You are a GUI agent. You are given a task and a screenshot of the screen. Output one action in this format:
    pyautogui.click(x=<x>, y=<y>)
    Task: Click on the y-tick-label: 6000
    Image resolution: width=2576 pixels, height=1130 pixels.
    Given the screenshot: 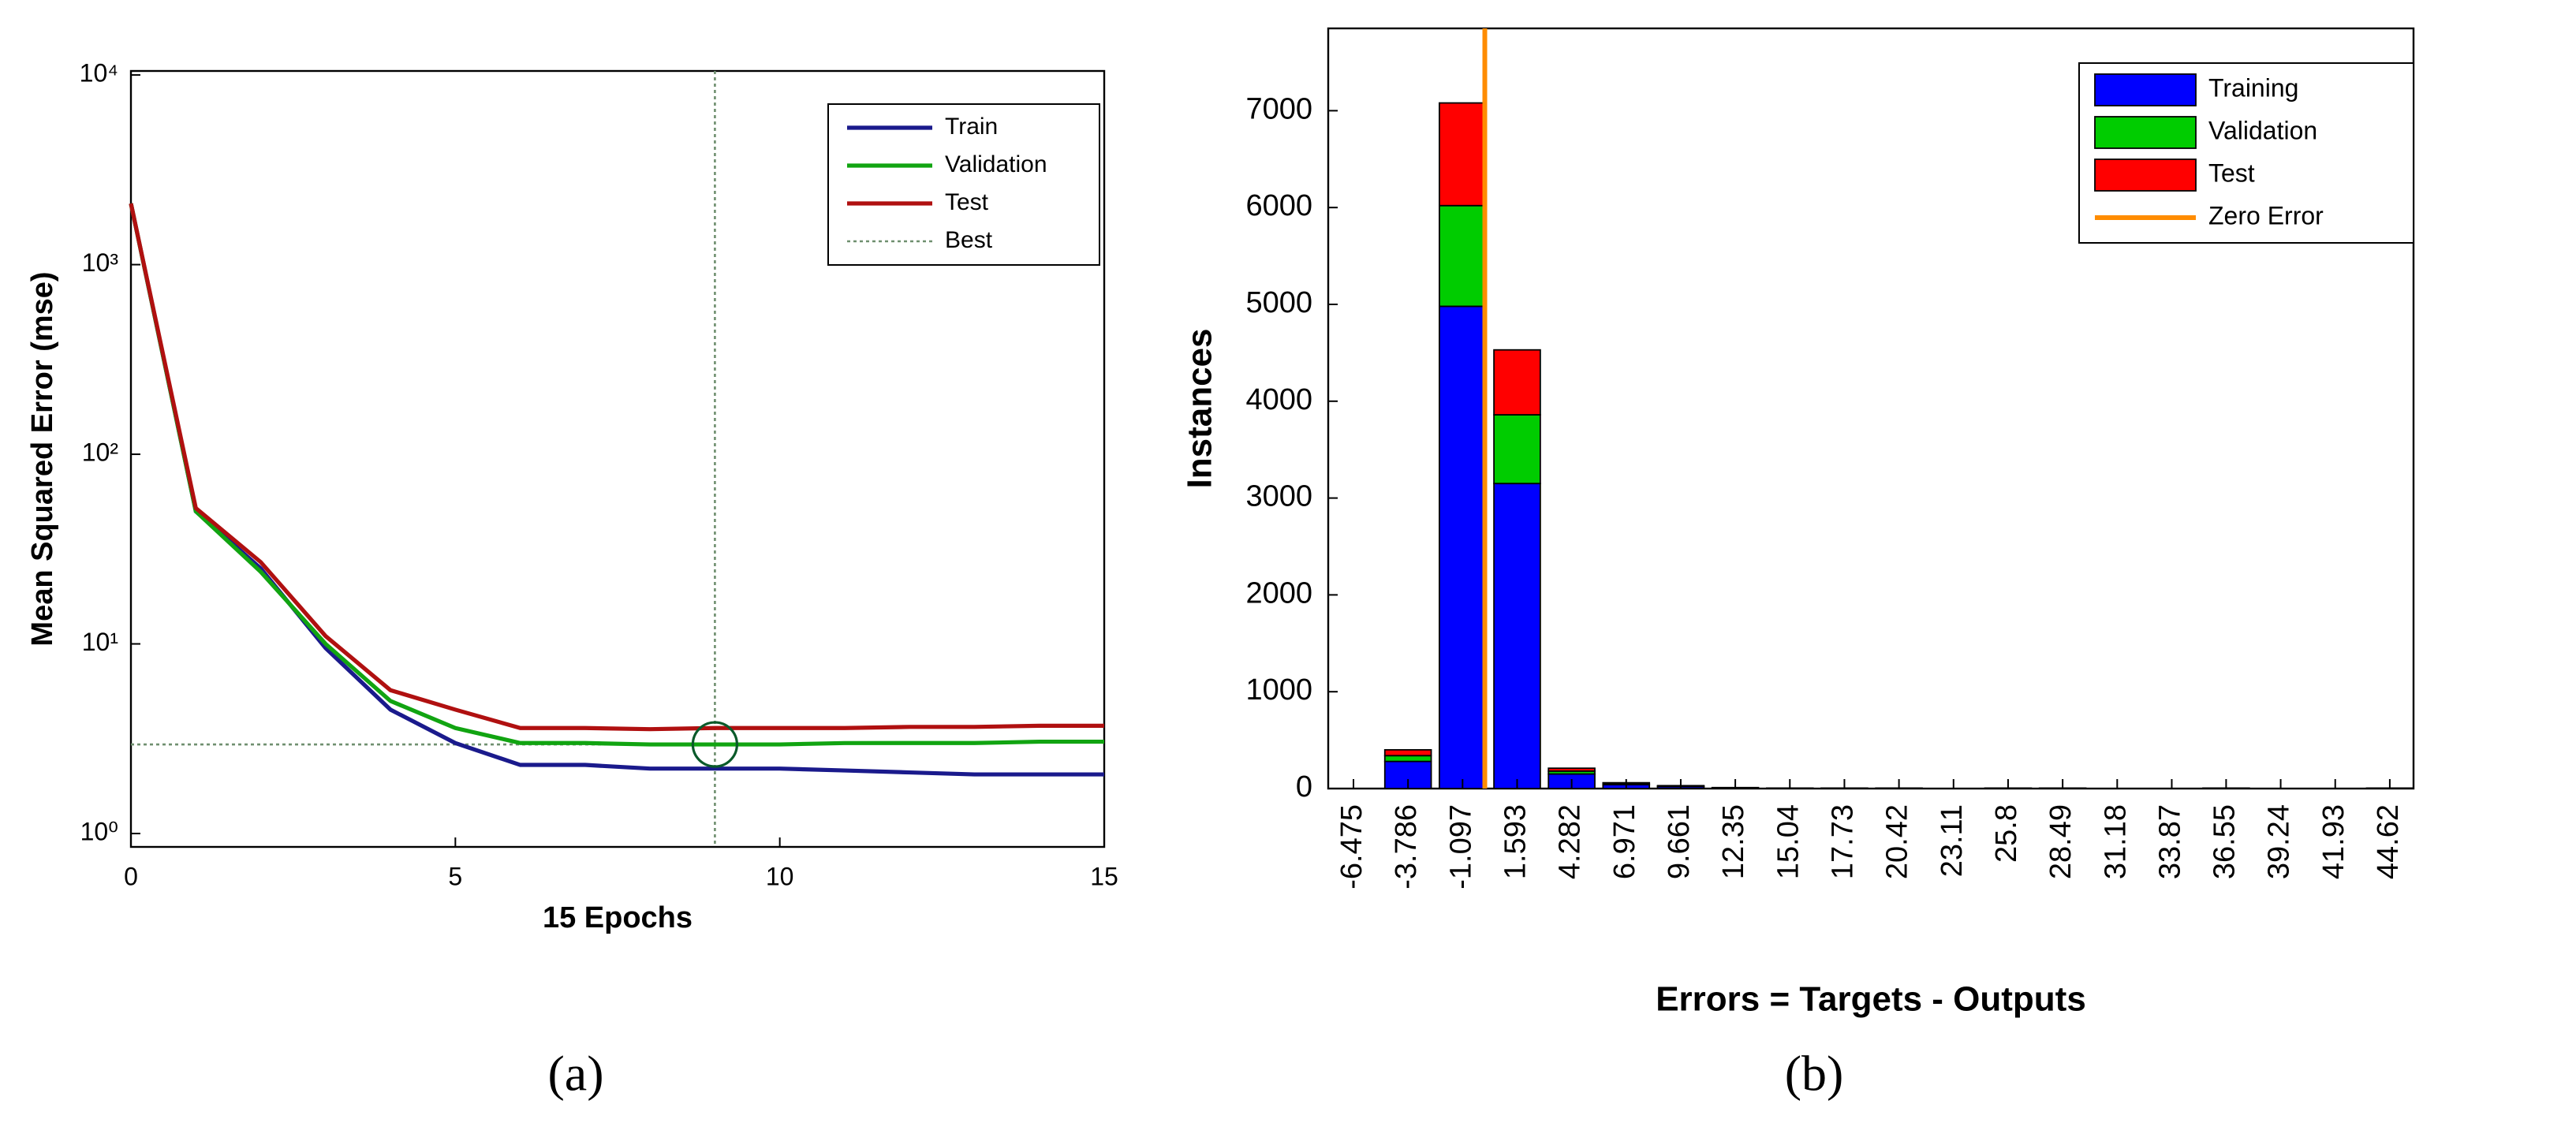 What is the action you would take?
    pyautogui.click(x=1278, y=205)
    